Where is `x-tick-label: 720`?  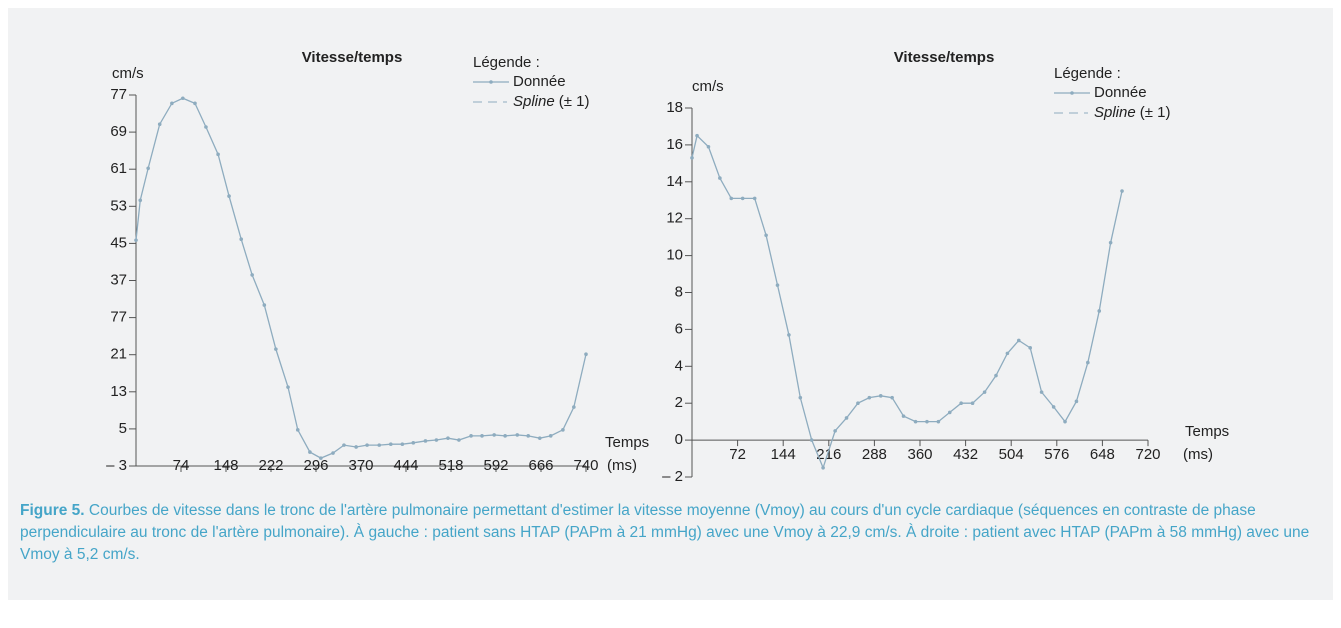
x-tick-label: 720 is located at coordinates (1147, 454).